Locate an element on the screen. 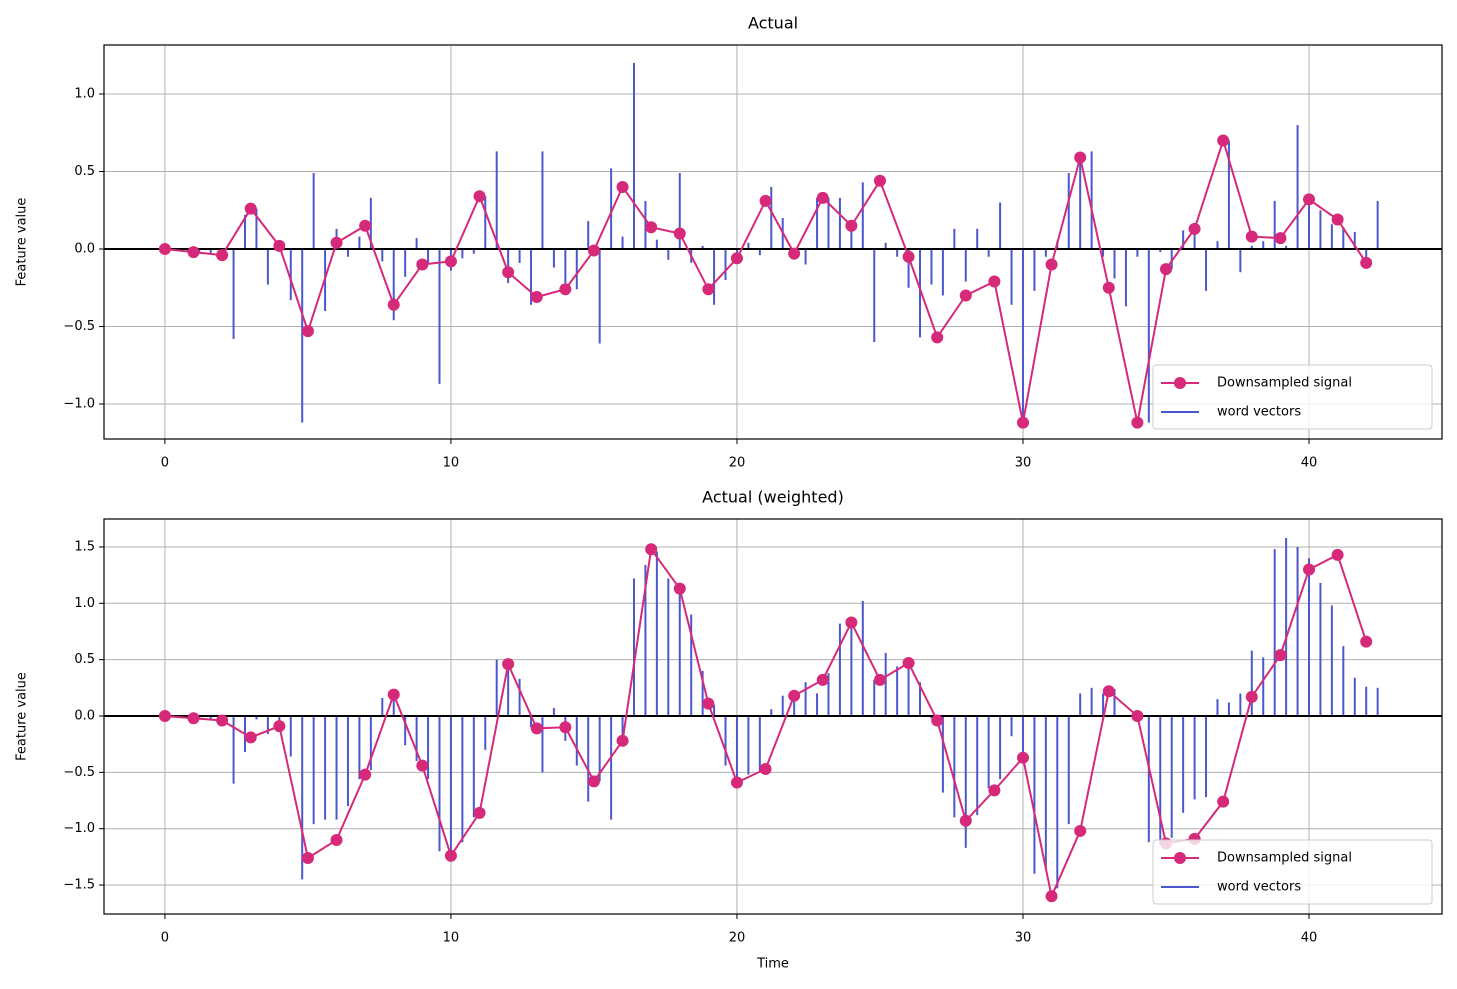 Image resolution: width=1457 pixels, height=989 pixels. y-tick-label: 1.5 is located at coordinates (84, 546).